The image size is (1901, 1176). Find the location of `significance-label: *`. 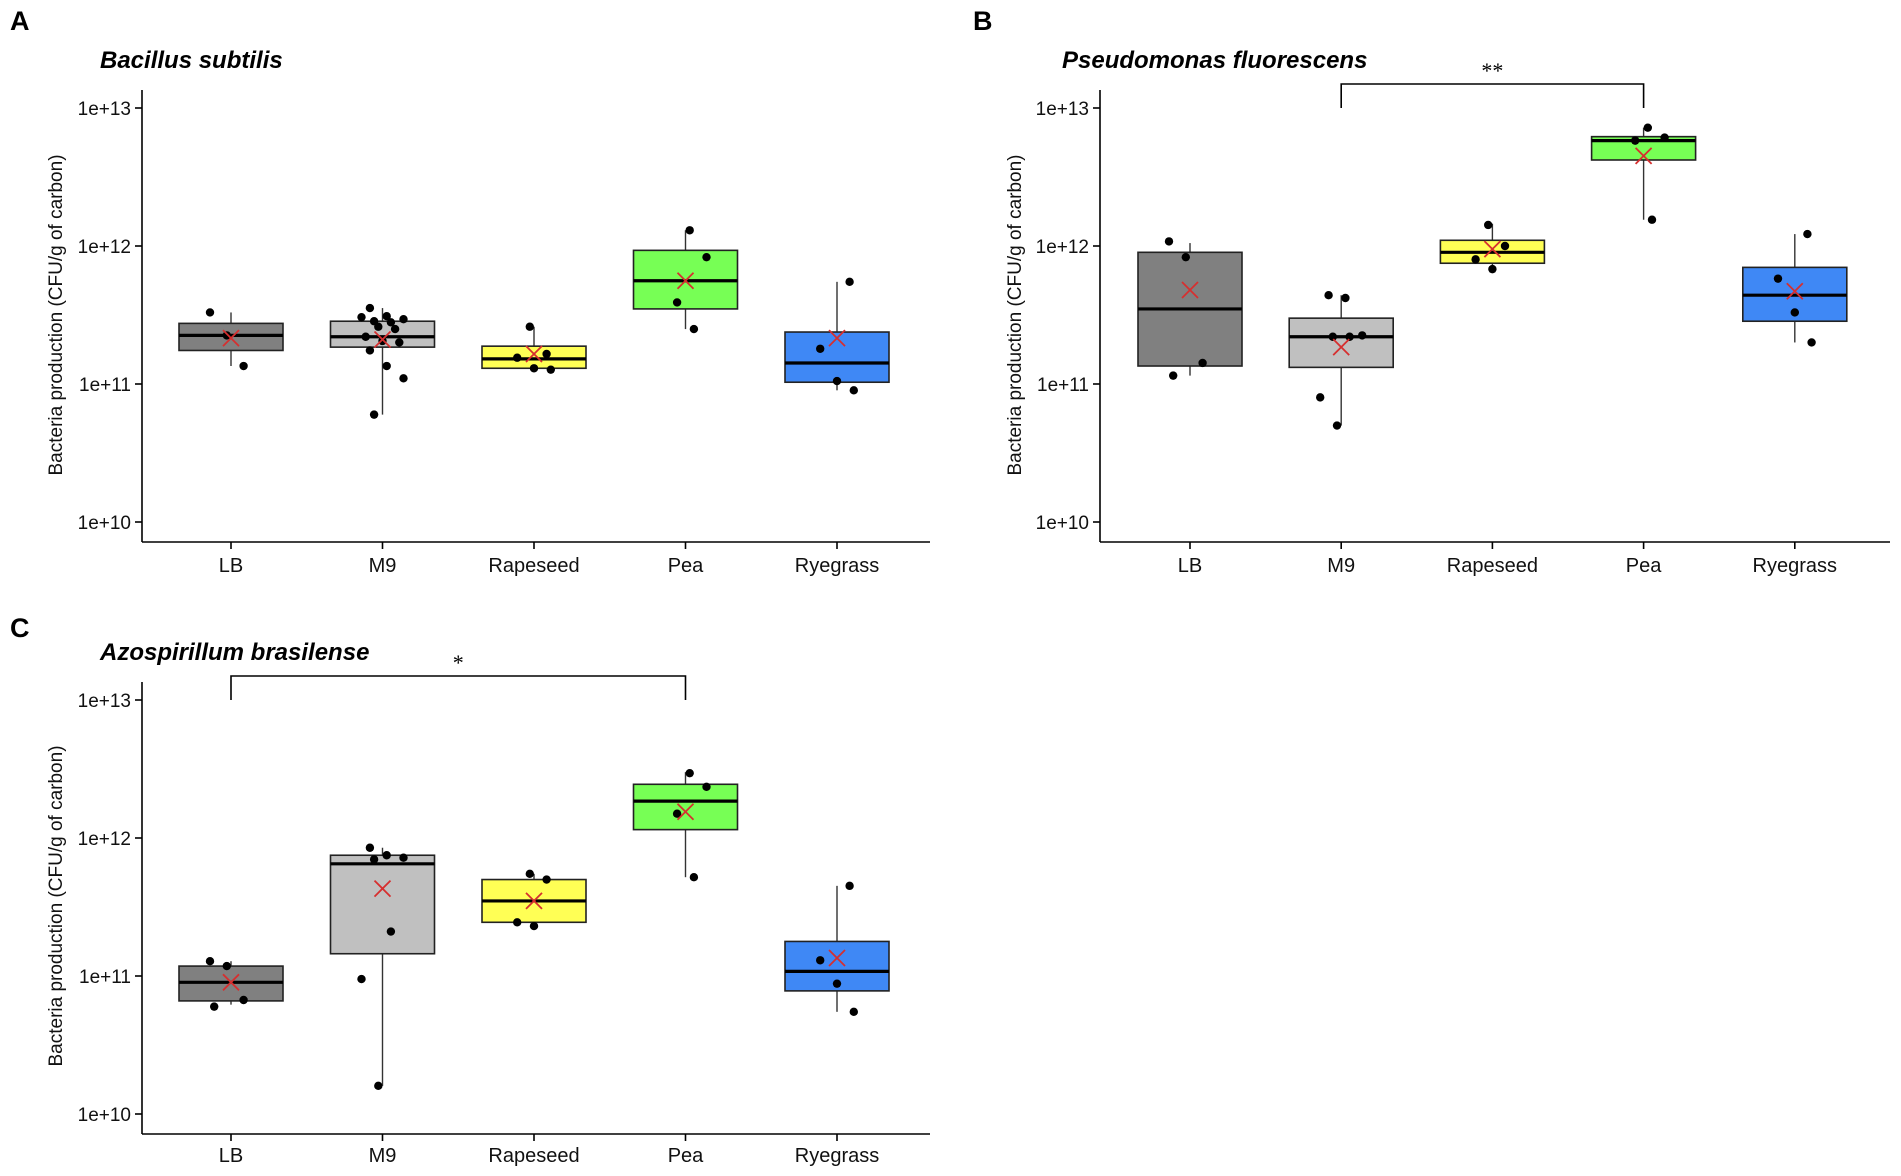

significance-label: * is located at coordinates (458, 662).